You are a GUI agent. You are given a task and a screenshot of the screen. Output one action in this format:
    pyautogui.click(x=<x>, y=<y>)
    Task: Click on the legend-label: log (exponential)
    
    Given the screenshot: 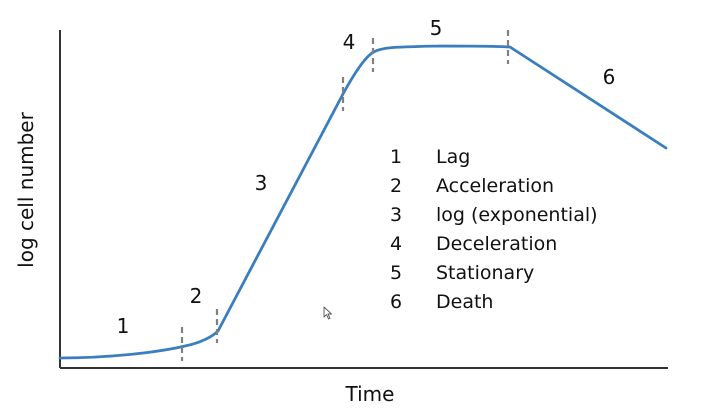 What is the action you would take?
    pyautogui.click(x=517, y=215)
    